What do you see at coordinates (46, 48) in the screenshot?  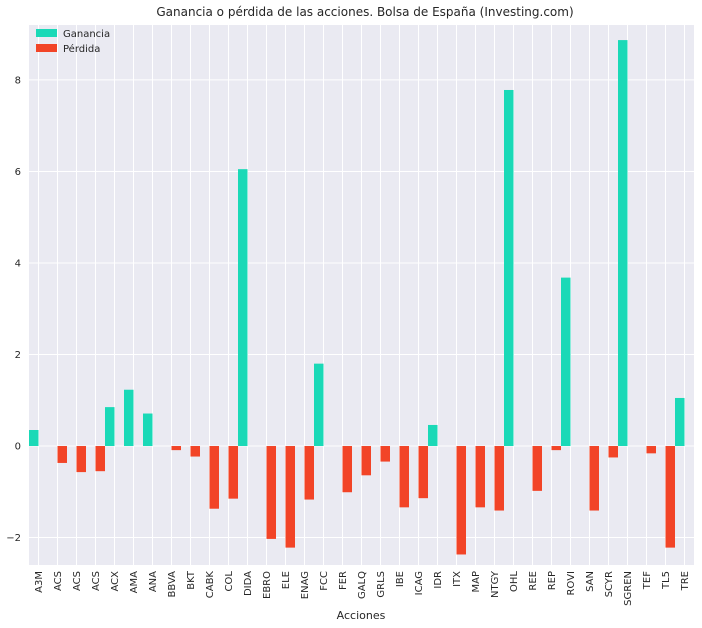 I see `legend-swatch-perdida` at bounding box center [46, 48].